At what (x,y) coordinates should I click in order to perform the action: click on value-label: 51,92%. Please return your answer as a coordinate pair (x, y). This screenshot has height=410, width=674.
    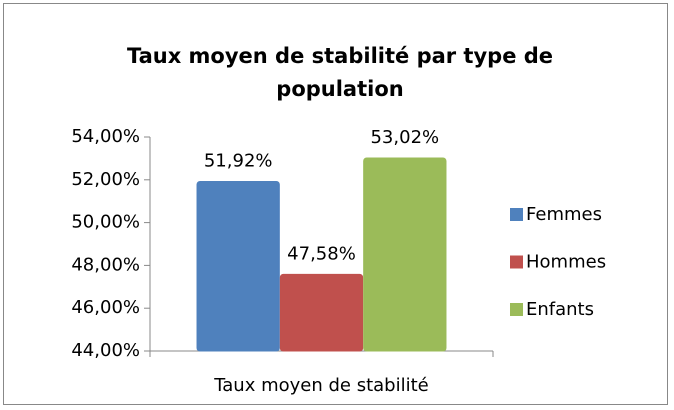
    Looking at the image, I should click on (238, 161).